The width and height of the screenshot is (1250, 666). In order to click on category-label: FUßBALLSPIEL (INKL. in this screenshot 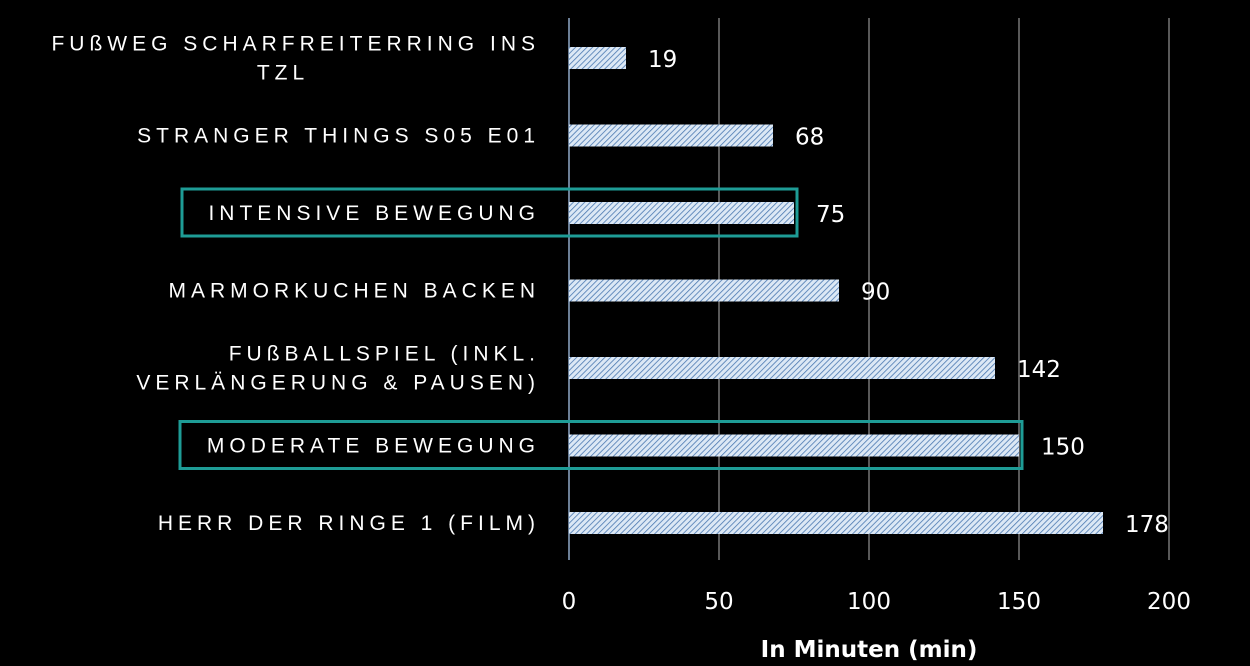, I will do `click(384, 354)`.